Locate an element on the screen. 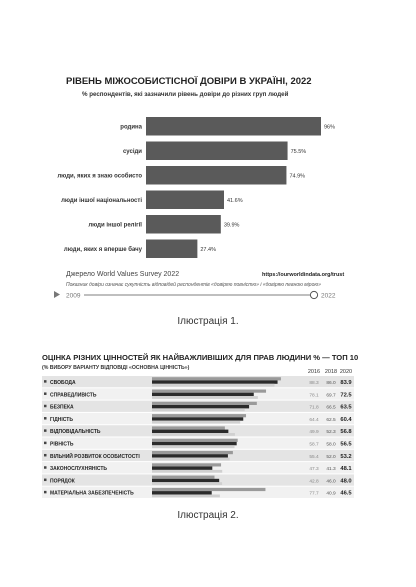 This screenshot has height=587, width=416. value-label-2020: 63.5 is located at coordinates (346, 408).